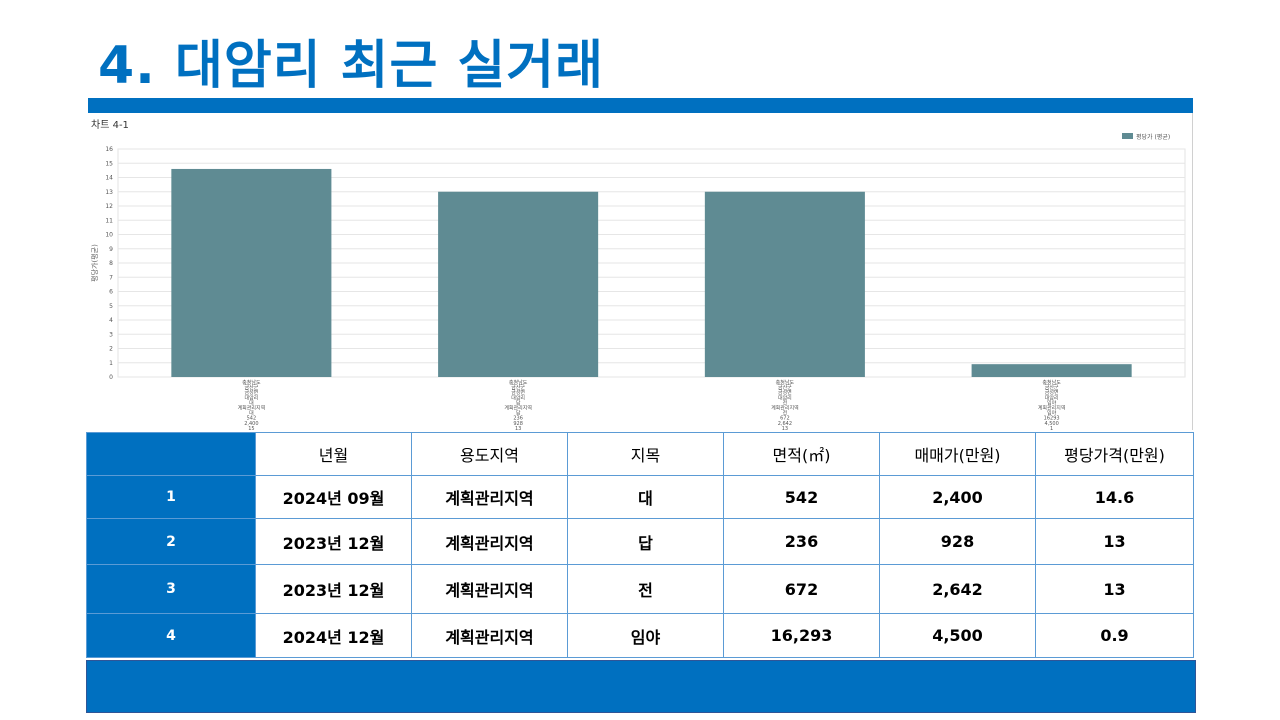  I want to click on table-cell: 4,500, so click(957, 635).